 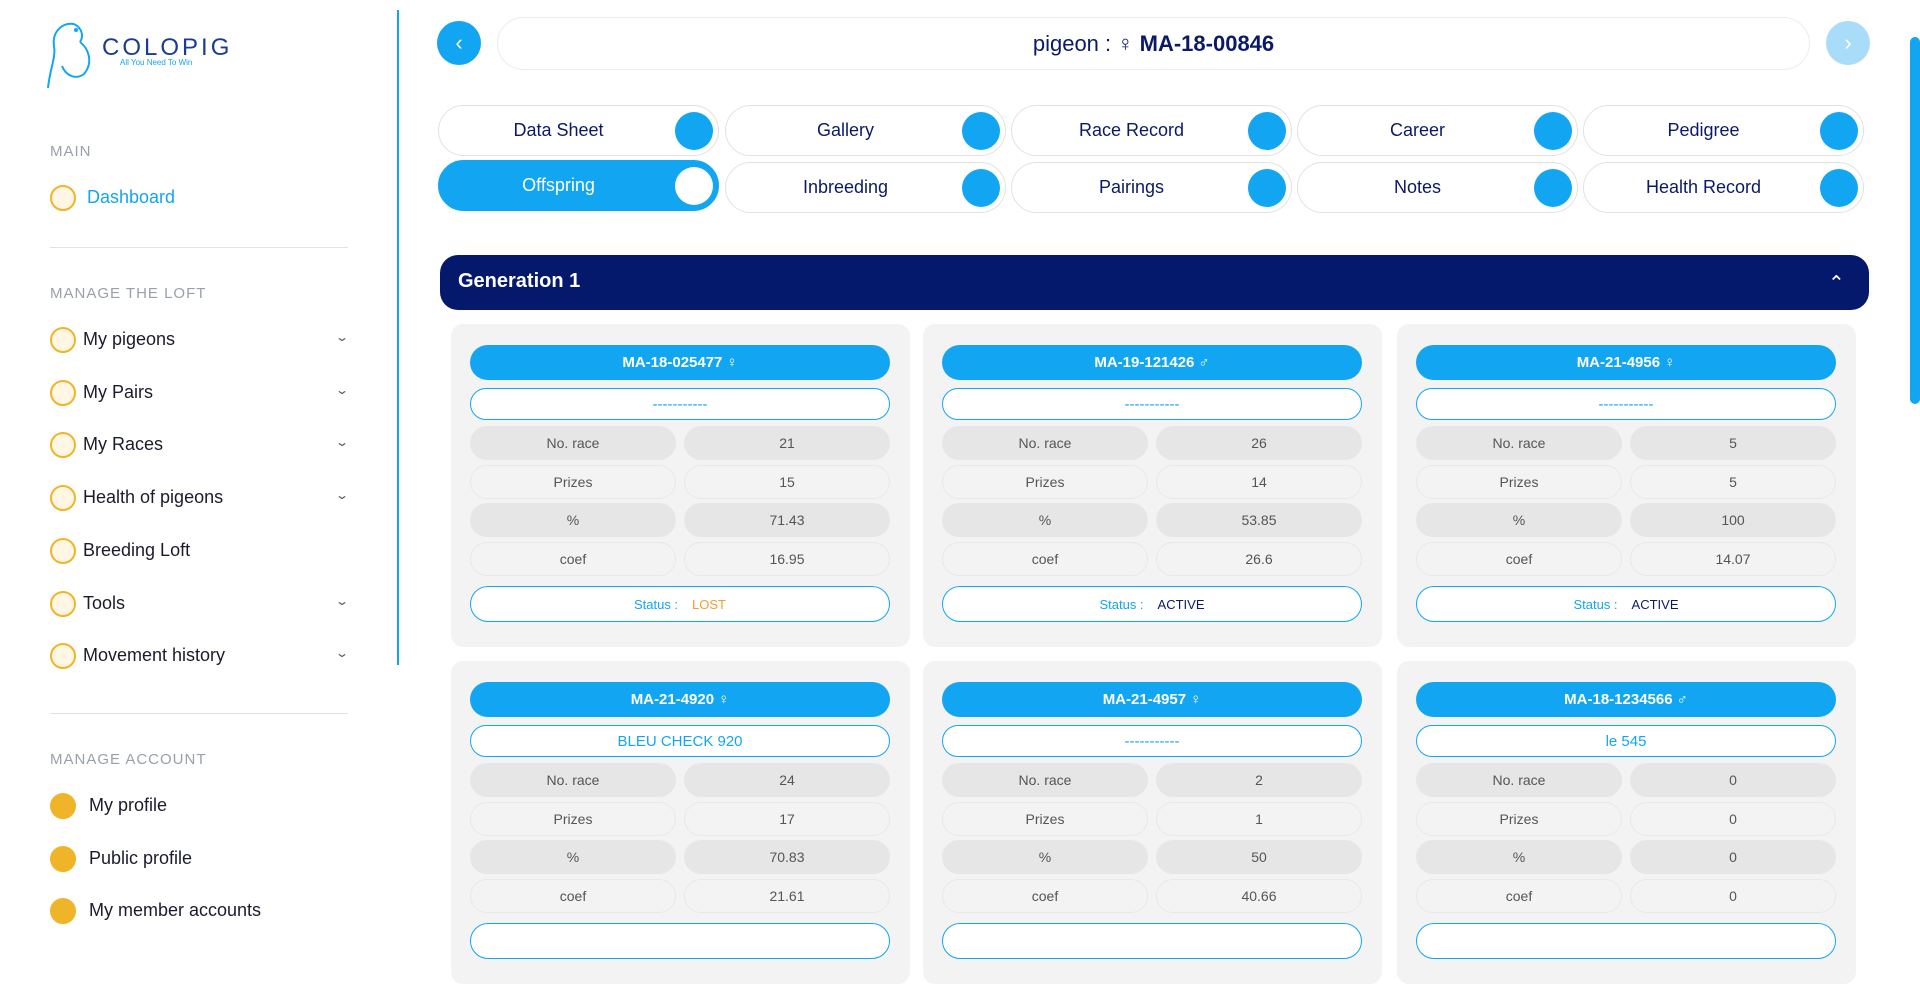 What do you see at coordinates (141, 857) in the screenshot?
I see `menu-item: Public profile` at bounding box center [141, 857].